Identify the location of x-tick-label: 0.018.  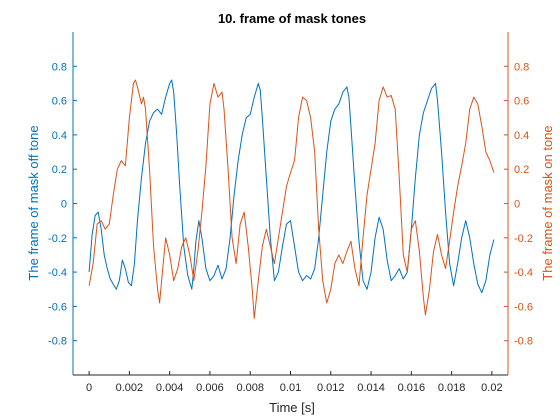
(452, 388).